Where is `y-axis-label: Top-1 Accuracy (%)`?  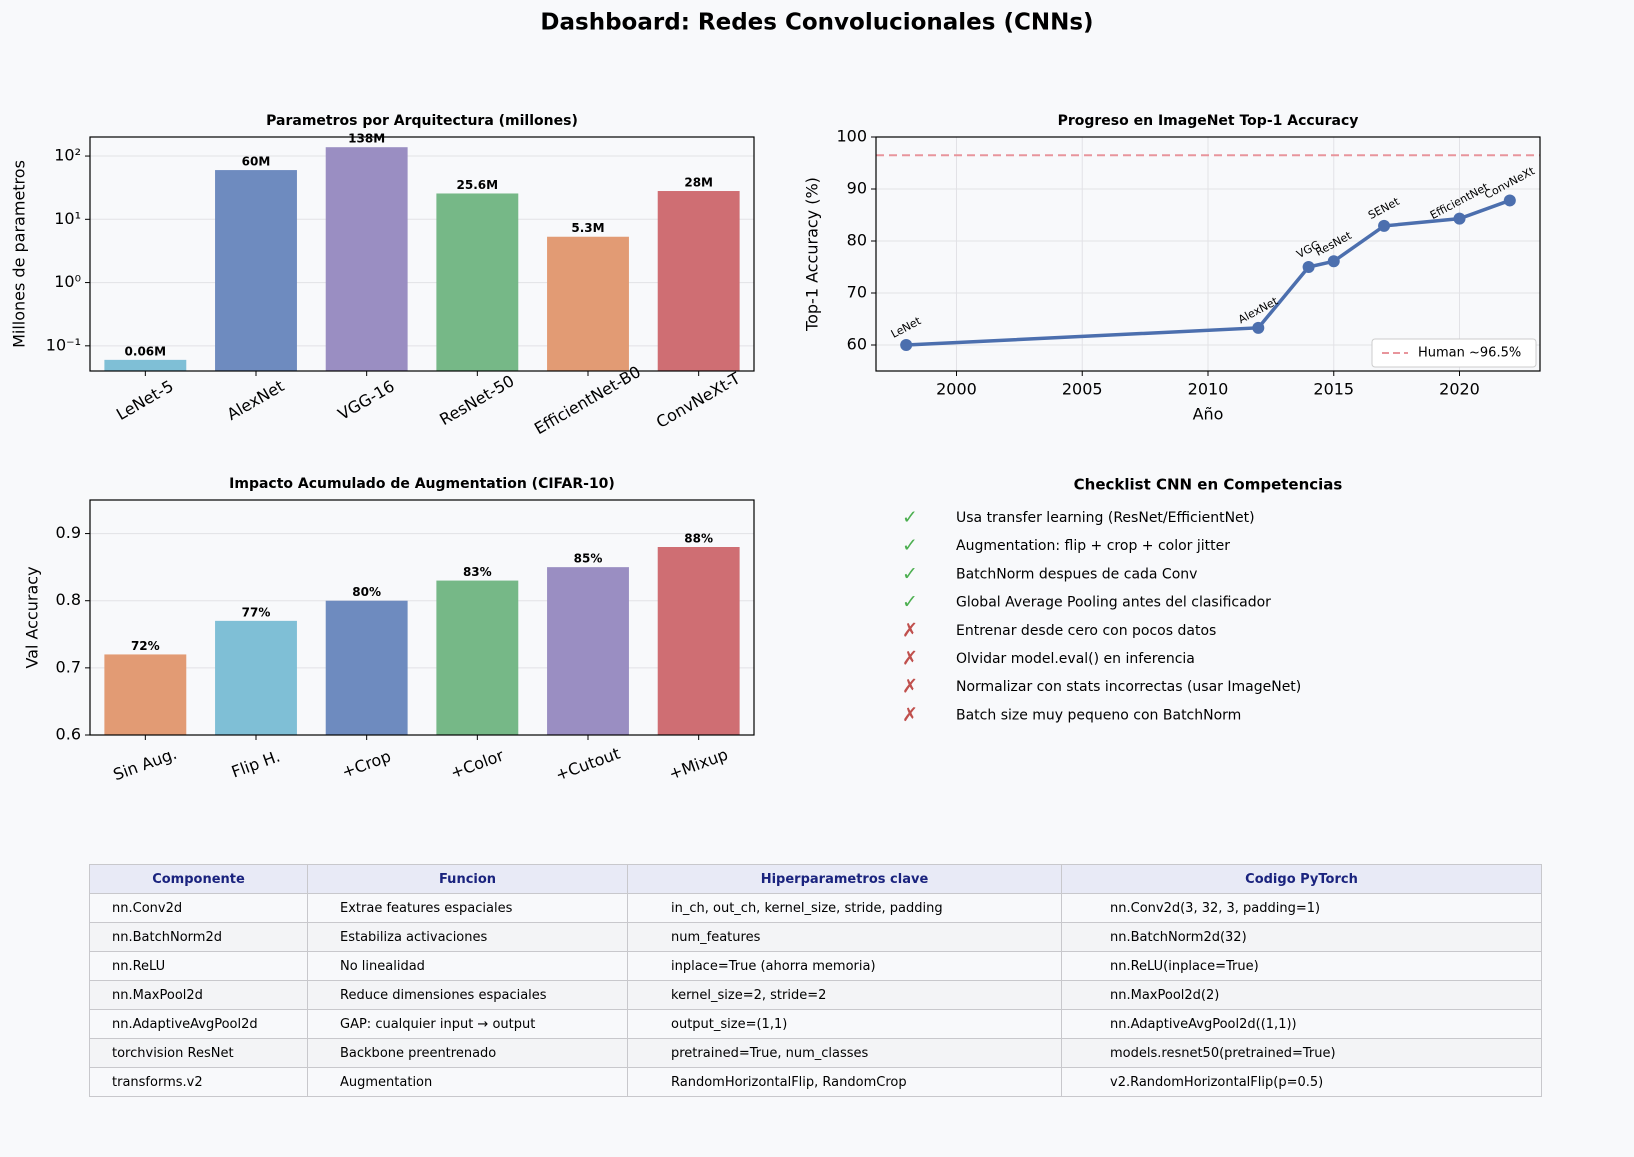
y-axis-label: Top-1 Accuracy (%) is located at coordinates (812, 254).